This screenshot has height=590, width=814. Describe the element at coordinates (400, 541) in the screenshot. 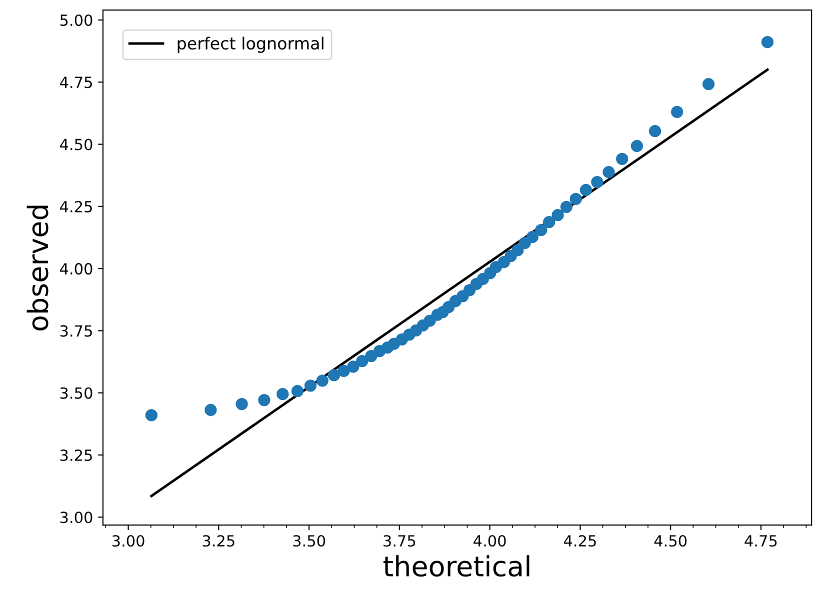

I see `x-tick-label: 3.75` at that location.